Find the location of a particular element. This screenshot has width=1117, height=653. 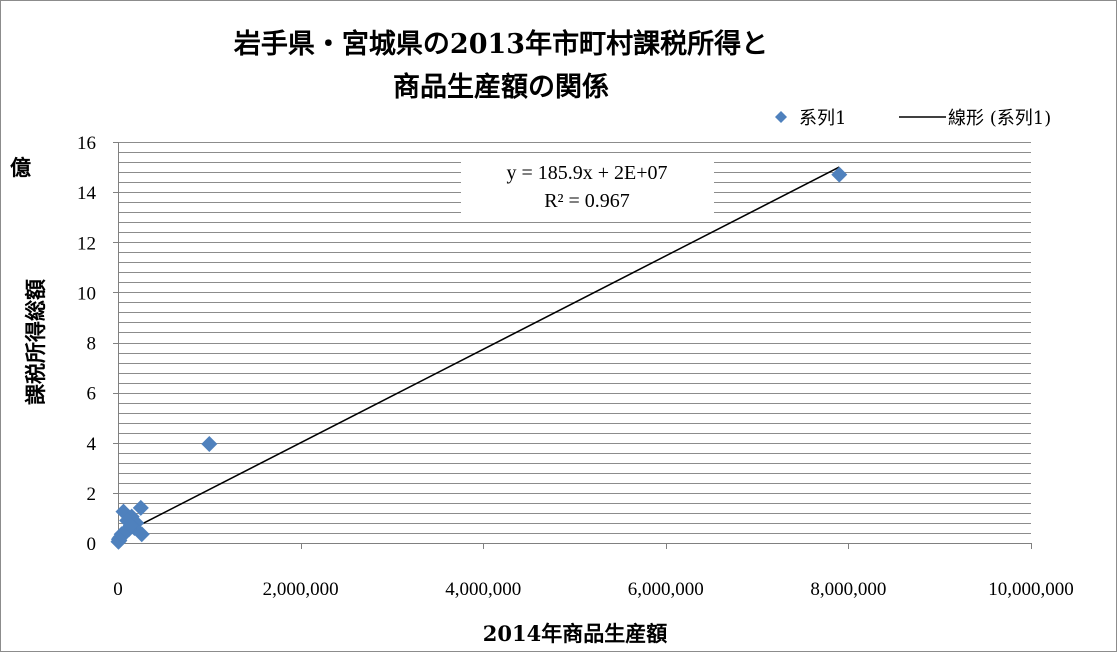

y-tick-label: 2 is located at coordinates (92, 494).